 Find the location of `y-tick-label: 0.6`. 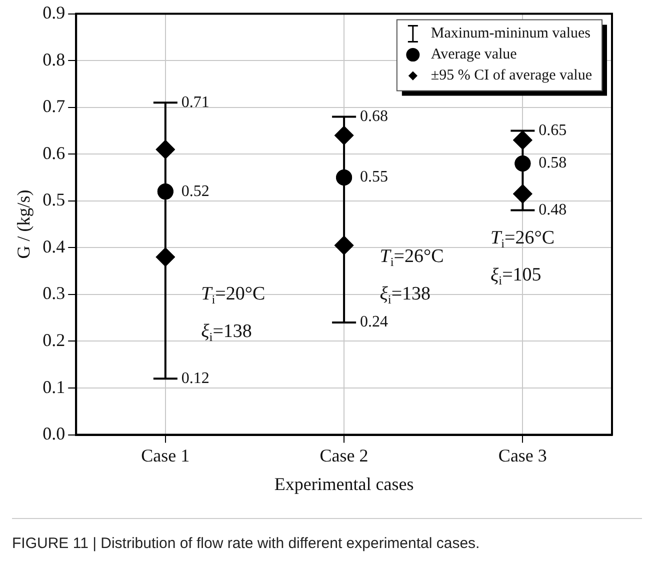

y-tick-label: 0.6 is located at coordinates (54, 152).